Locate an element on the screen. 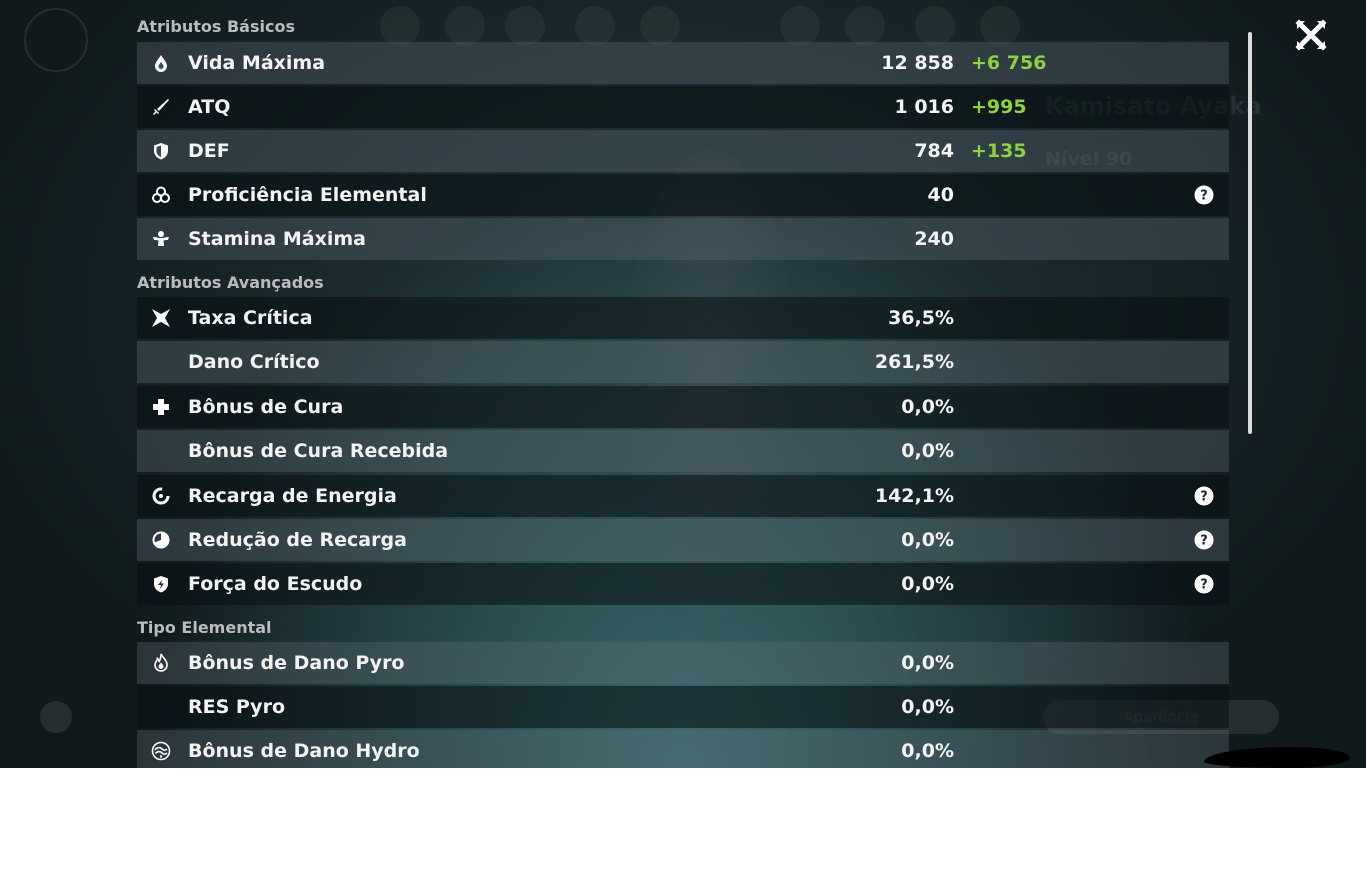 The width and height of the screenshot is (1366, 876). stat-row-cd-reduction: Redução de Recarga 0,0% ? is located at coordinates (683, 540).